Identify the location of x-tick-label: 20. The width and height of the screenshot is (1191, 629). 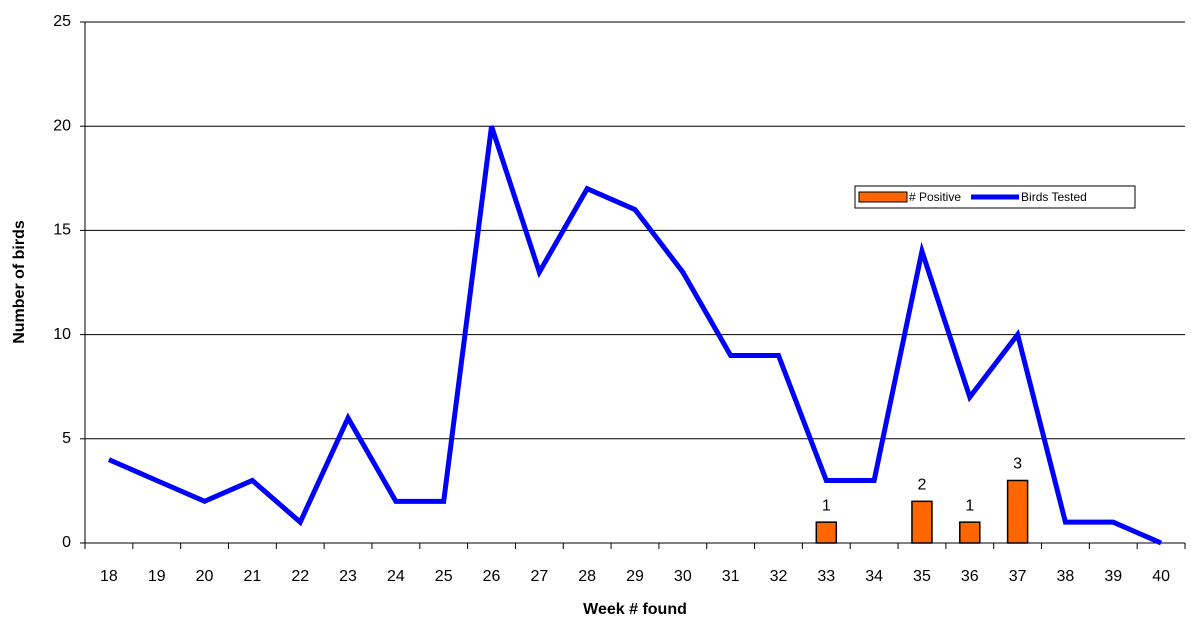
(205, 576).